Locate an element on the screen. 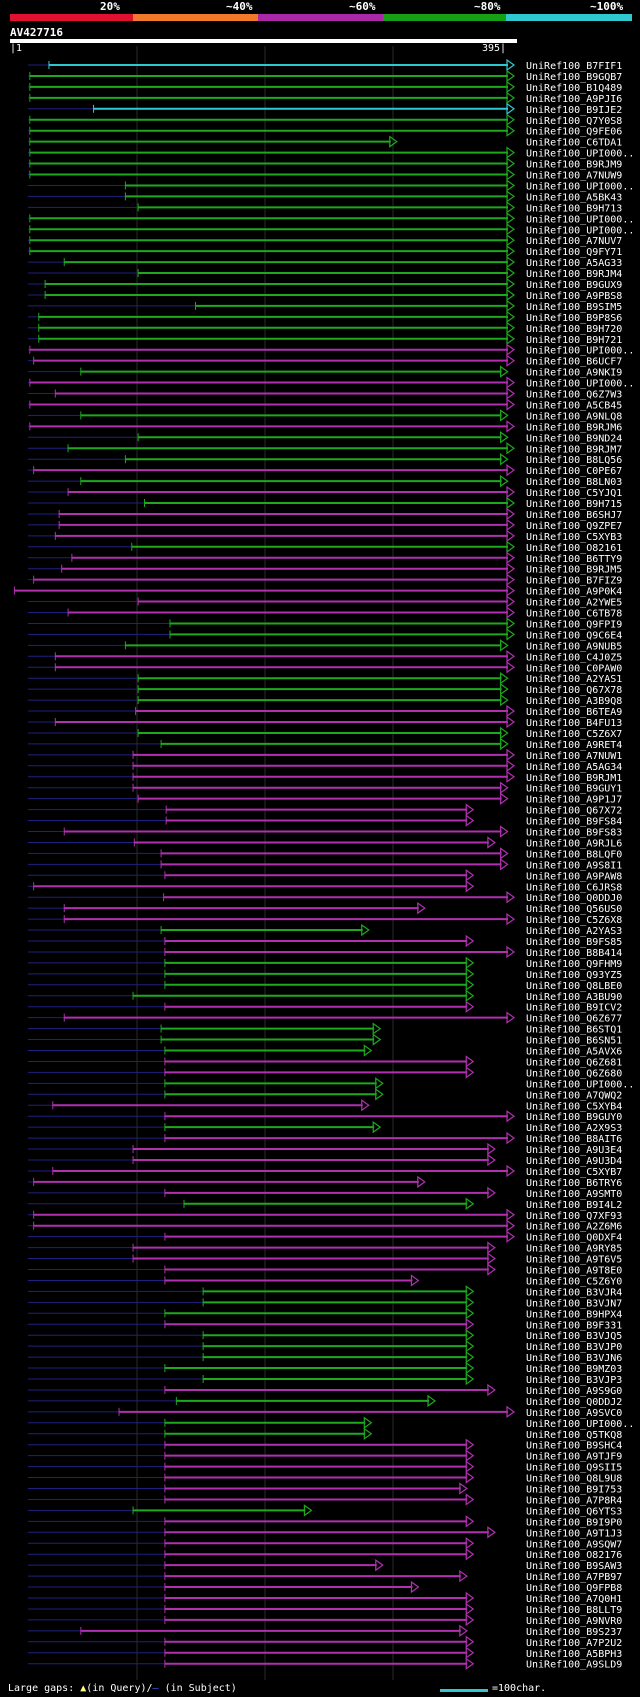  hit-row: UniRef100_B9GUX9 is located at coordinates (325, 284).